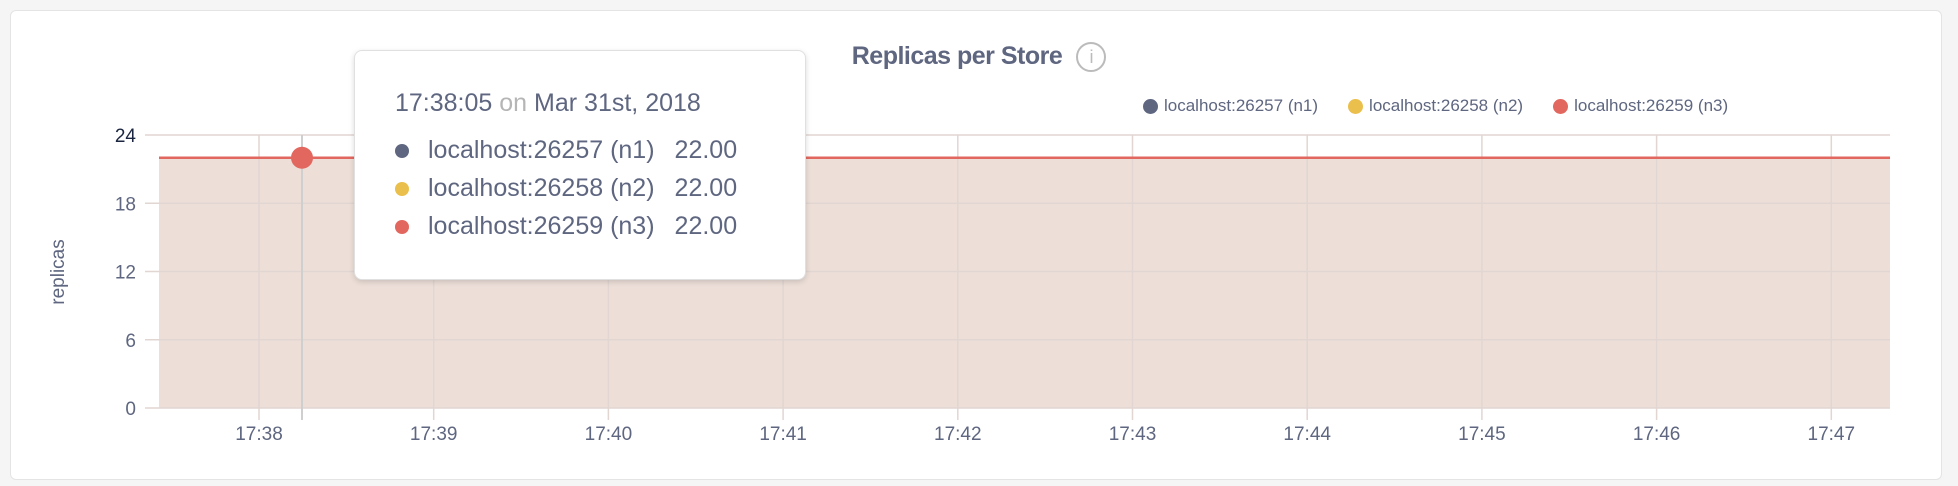  Describe the element at coordinates (125, 273) in the screenshot. I see `y-tick-label: 12` at that location.